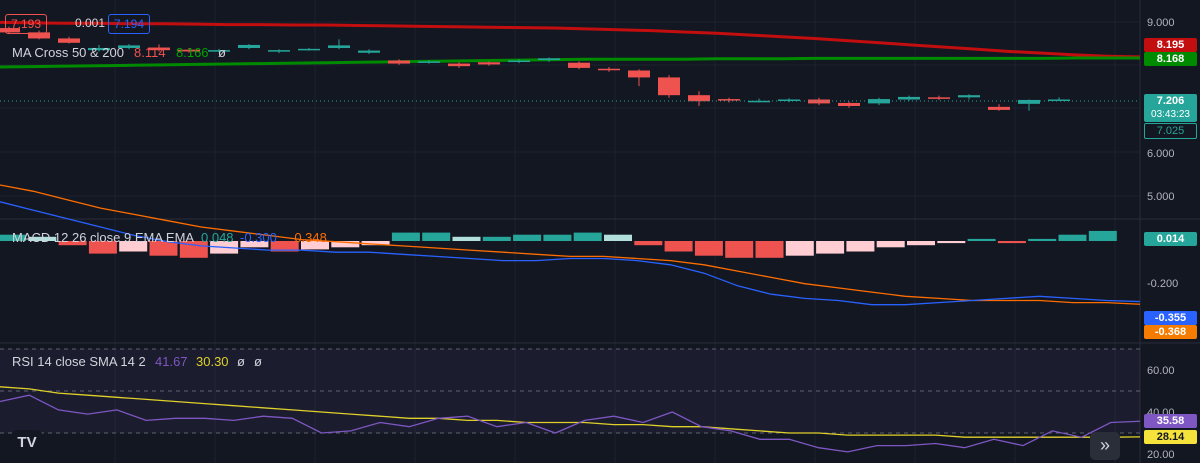 This screenshot has width=1200, height=463. Describe the element at coordinates (1170, 108) in the screenshot. I see `last-price-label: 7.206 03:43:23` at that location.